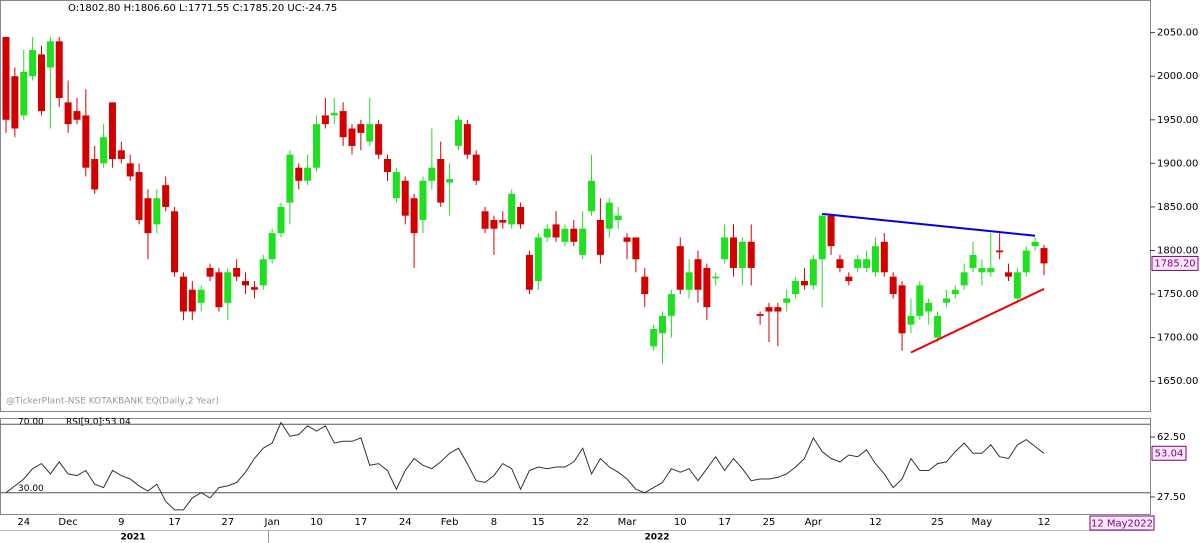 Image resolution: width=1200 pixels, height=543 pixels. What do you see at coordinates (937, 522) in the screenshot?
I see `x-tick-label: 25` at bounding box center [937, 522].